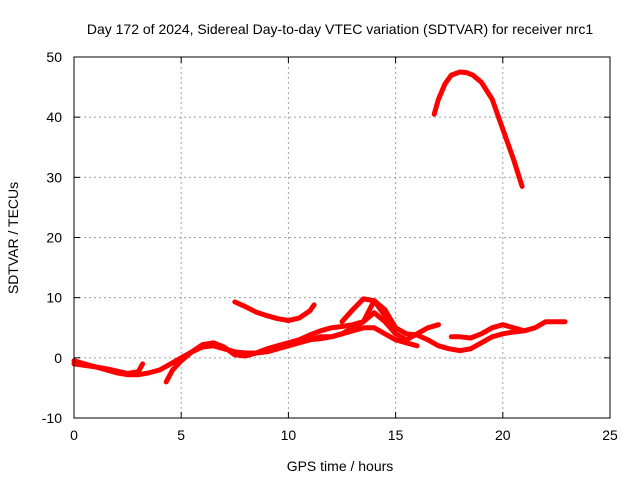  What do you see at coordinates (54, 57) in the screenshot?
I see `y-tick-label: 50` at bounding box center [54, 57].